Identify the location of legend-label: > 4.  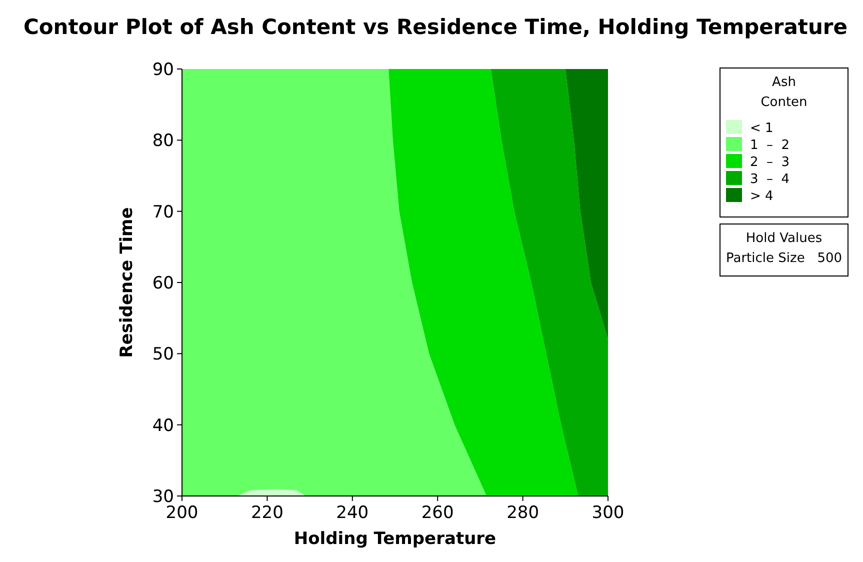
(762, 196).